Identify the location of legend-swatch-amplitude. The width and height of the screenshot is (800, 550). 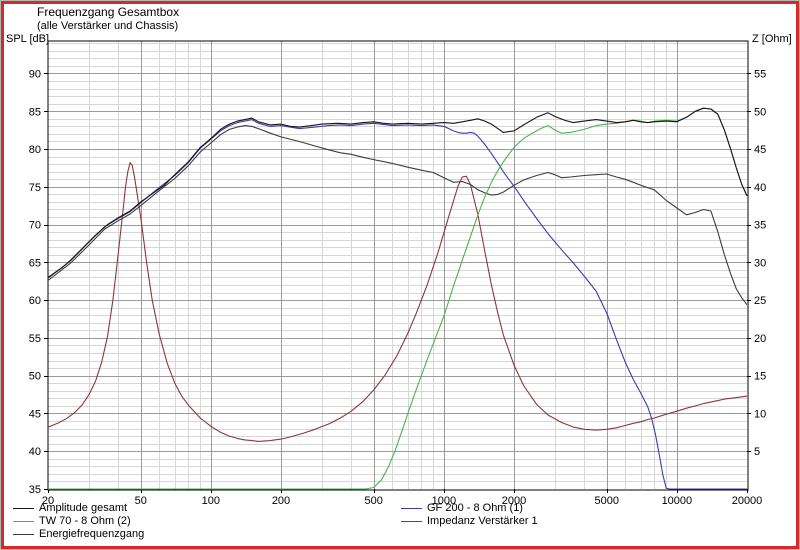
(23, 508).